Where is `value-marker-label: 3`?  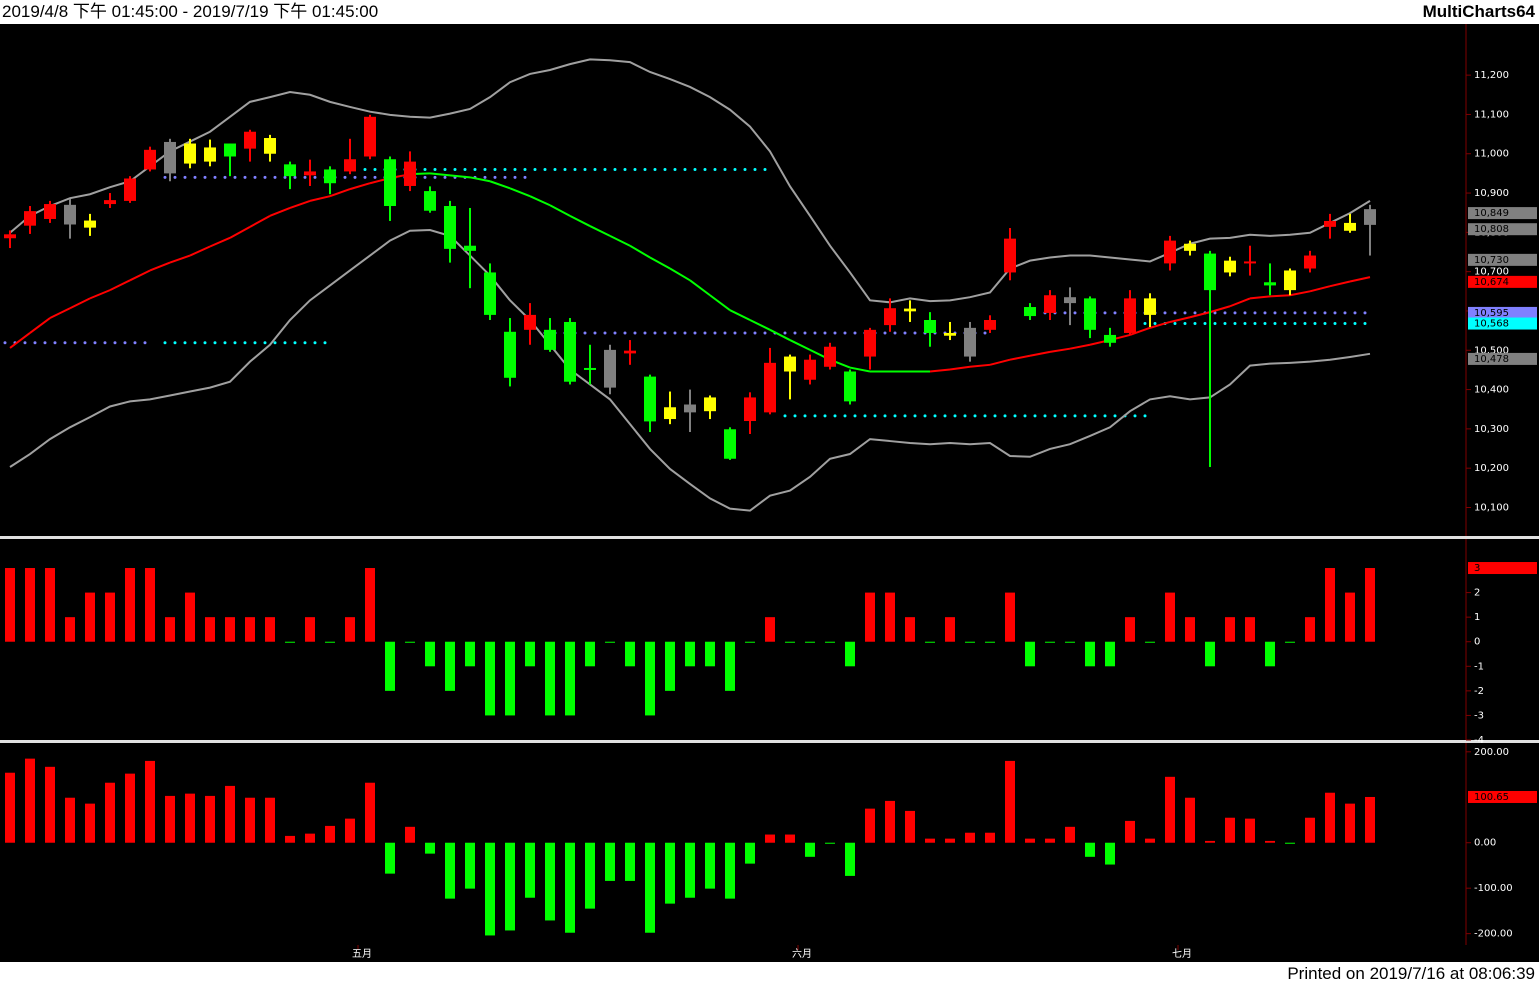 value-marker-label: 3 is located at coordinates (1477, 568).